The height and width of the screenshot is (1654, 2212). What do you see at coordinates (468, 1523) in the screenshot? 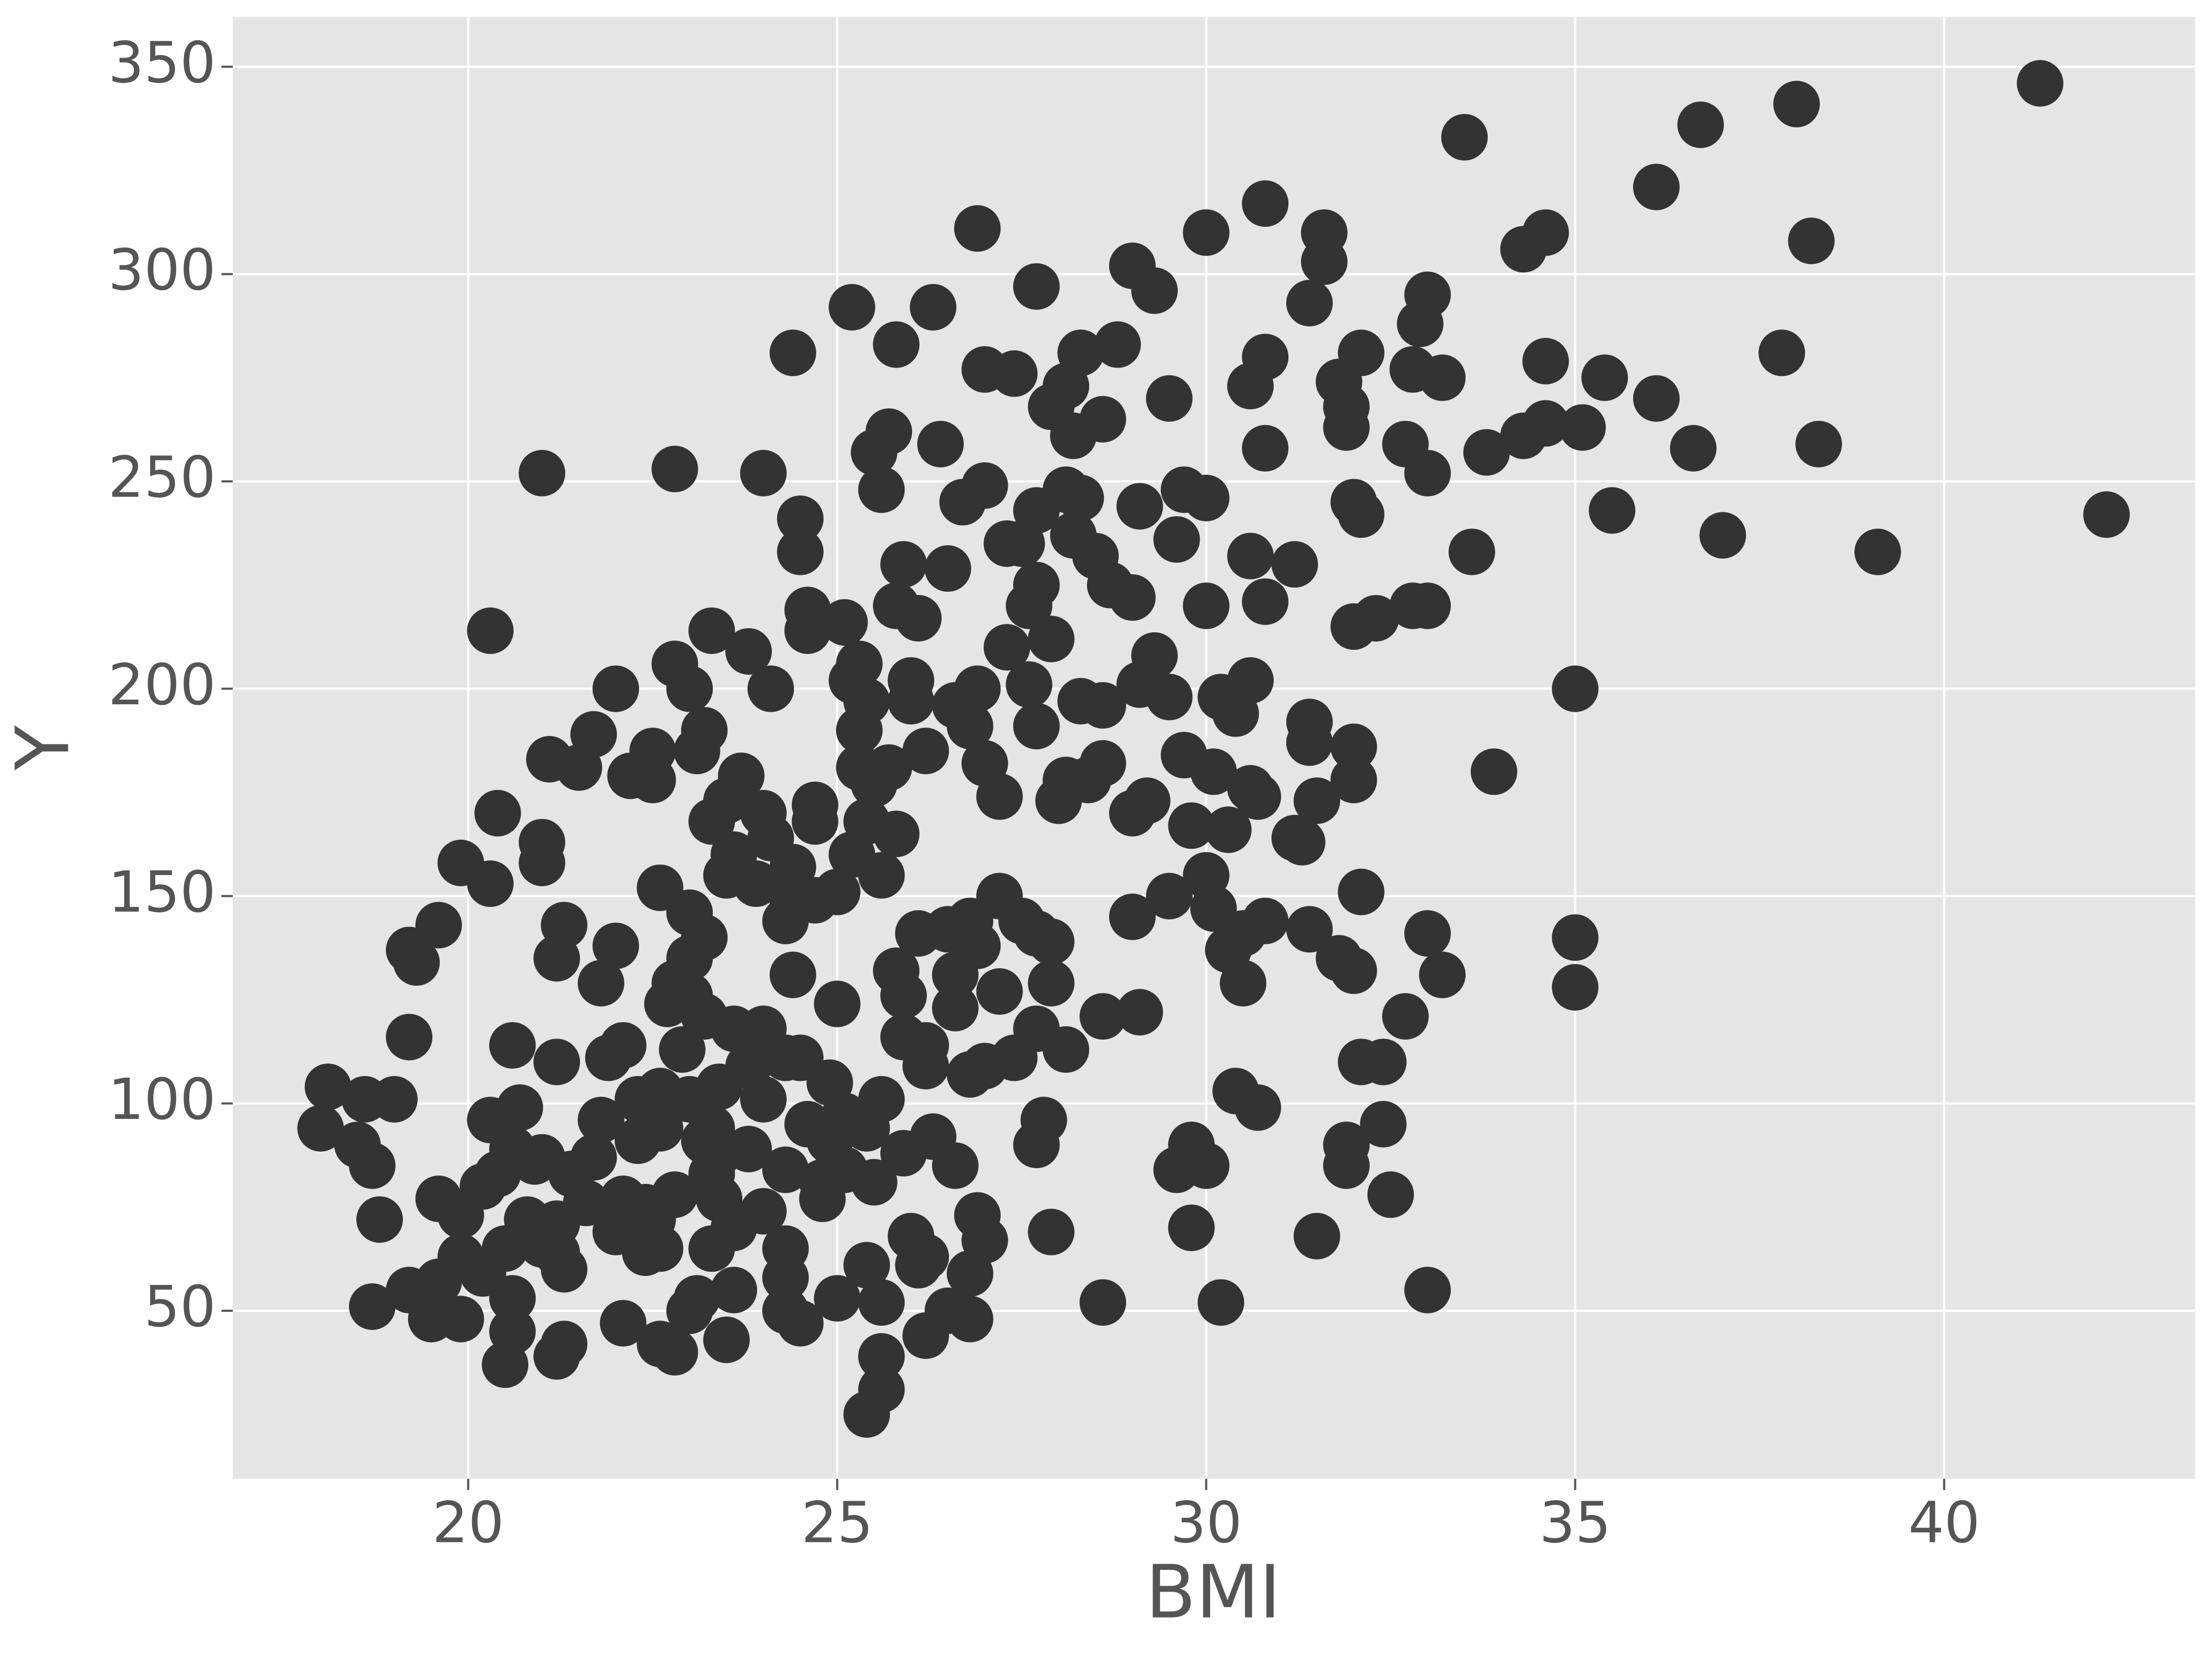
I see `x-tick-label: 20` at bounding box center [468, 1523].